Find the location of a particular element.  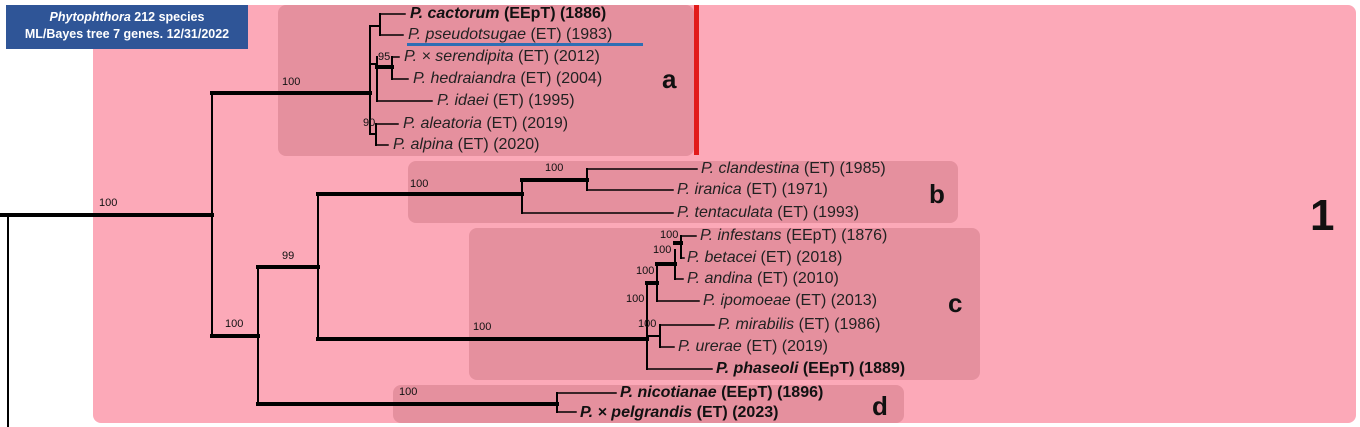

tip-nicotianae: P. nicotianae (EEpT) (1896) is located at coordinates (722, 392).